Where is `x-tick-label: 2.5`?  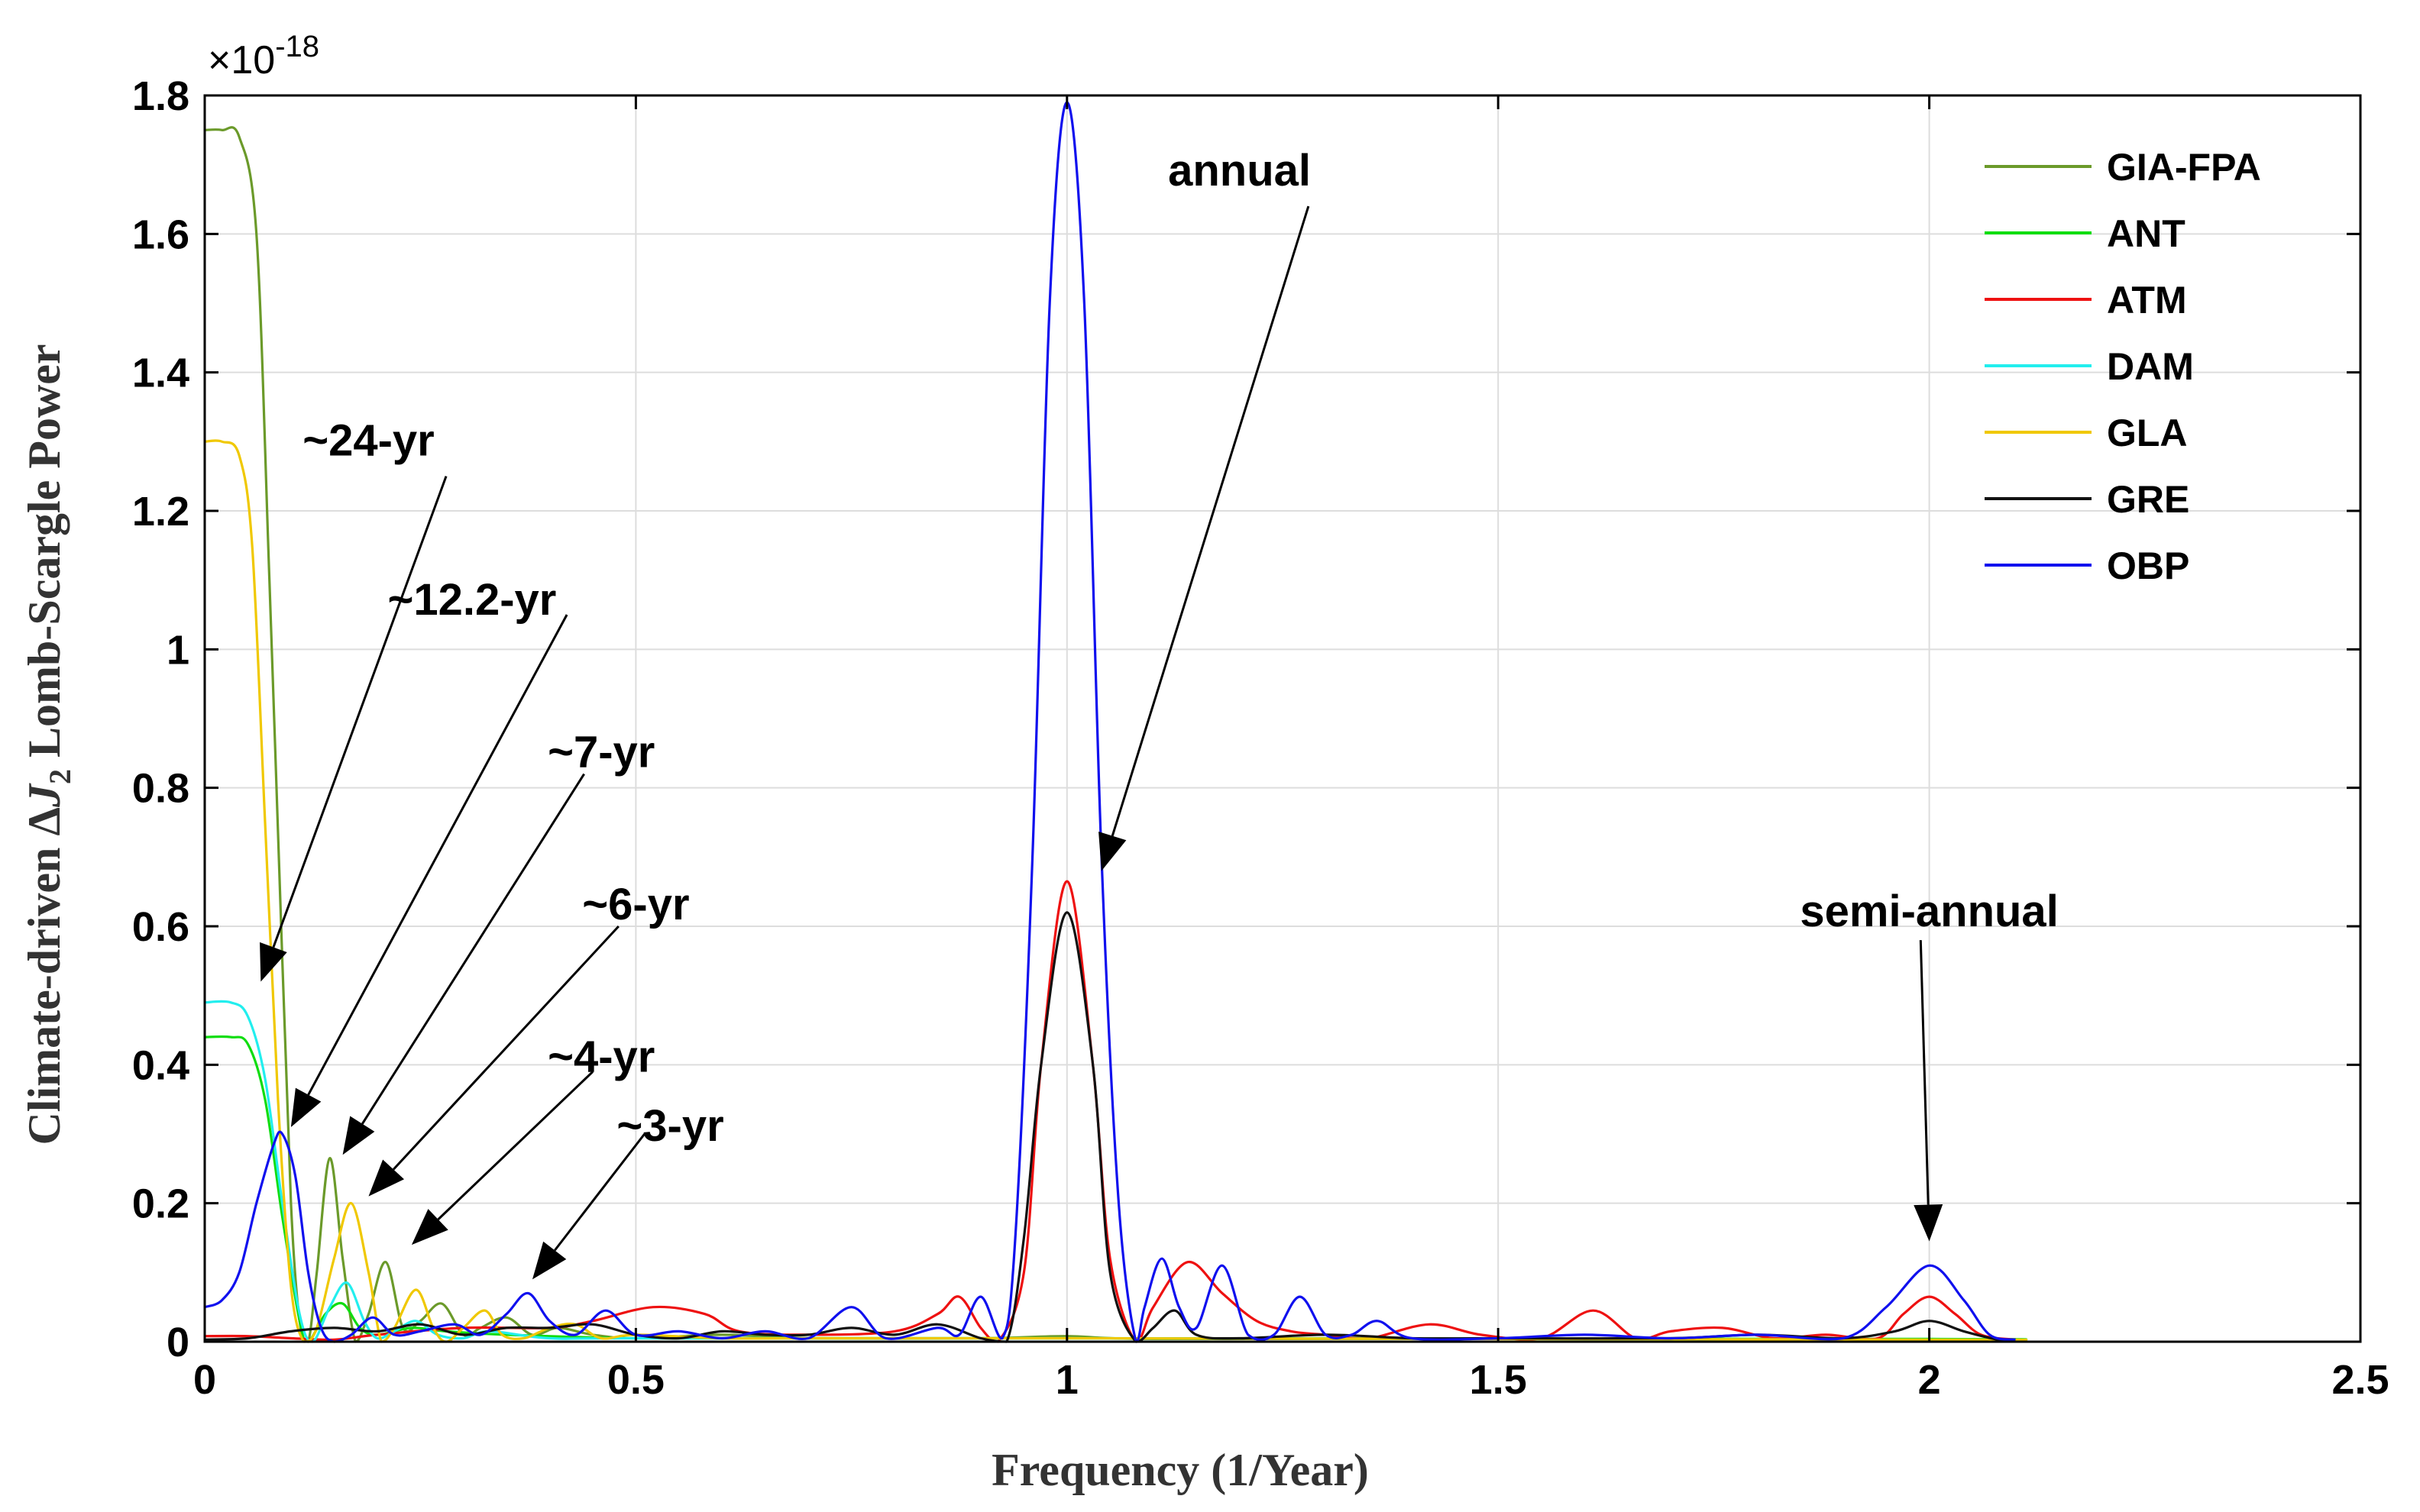 x-tick-label: 2.5 is located at coordinates (2360, 1380).